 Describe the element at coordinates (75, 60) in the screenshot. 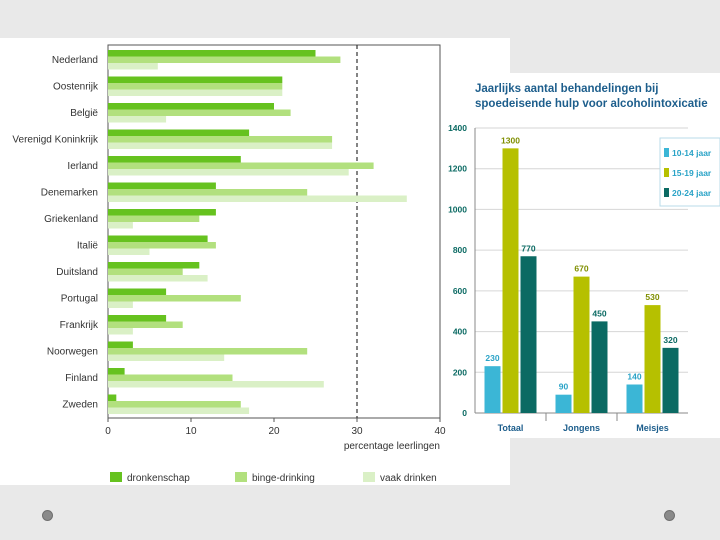

I see `category-label-nederland: Nederland` at that location.